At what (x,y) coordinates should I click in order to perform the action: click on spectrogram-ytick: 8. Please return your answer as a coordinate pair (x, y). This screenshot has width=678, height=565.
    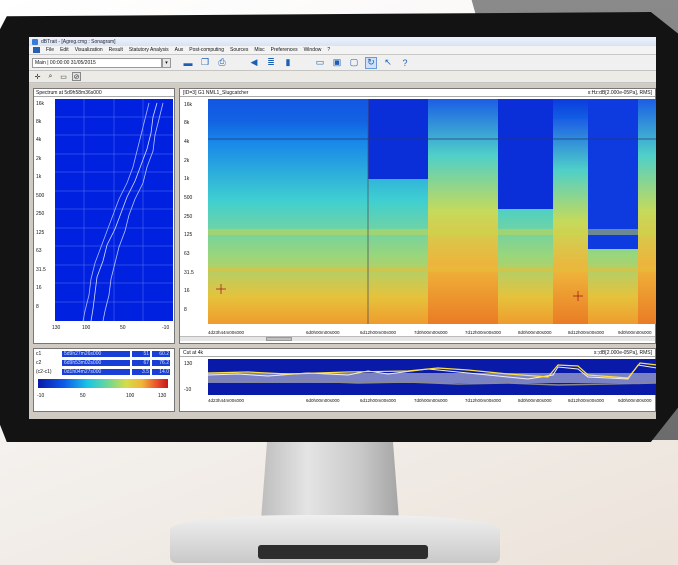
    Looking at the image, I should click on (185, 310).